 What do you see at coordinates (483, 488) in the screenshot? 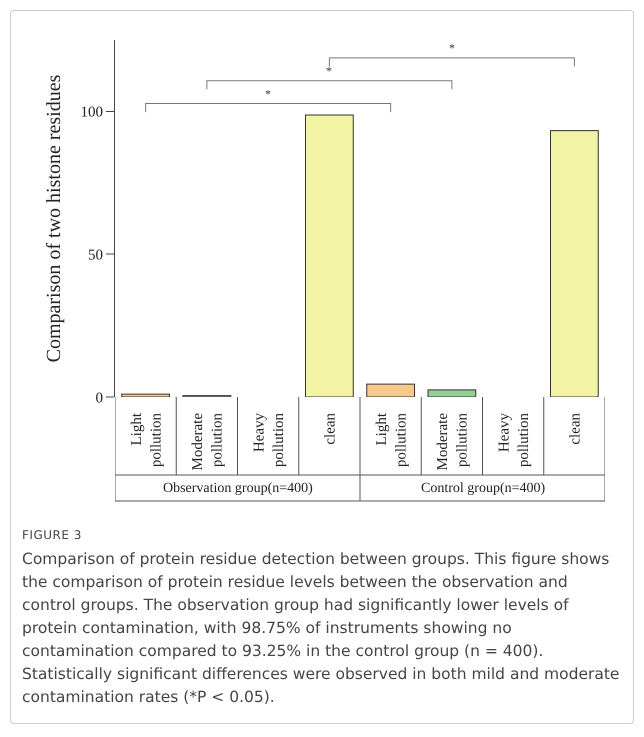
I see `text: Control group(n=400)` at bounding box center [483, 488].